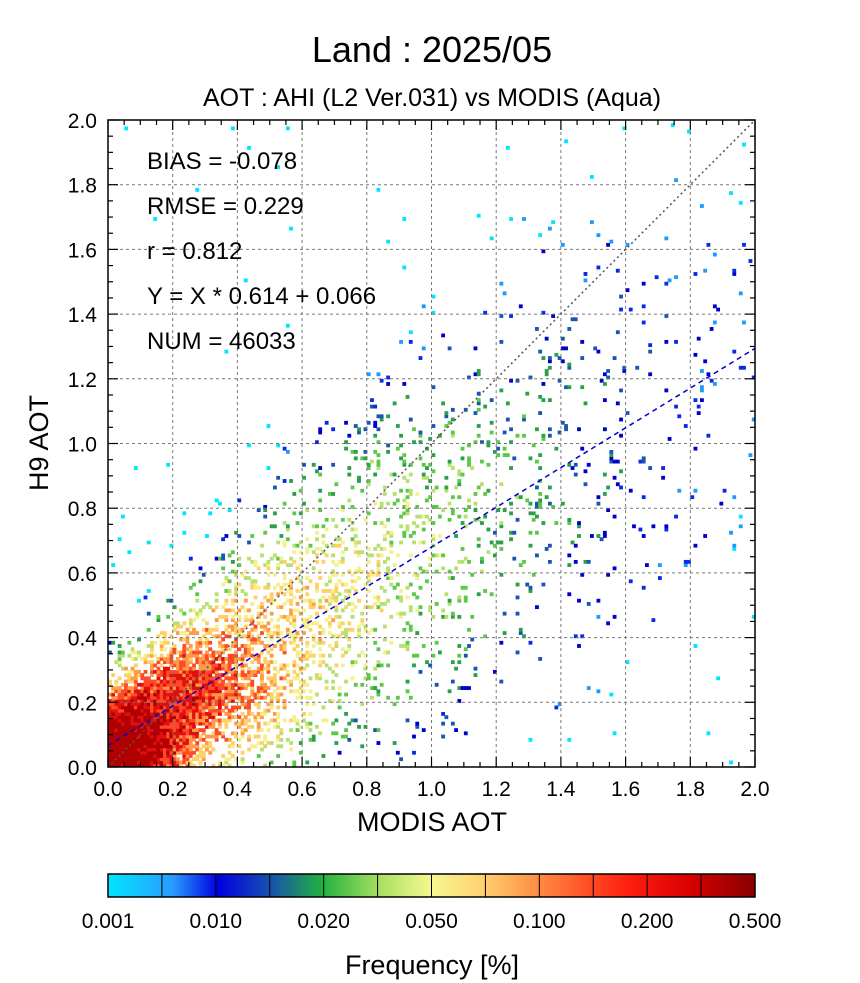  Describe the element at coordinates (754, 789) in the screenshot. I see `x-tick-label: 2.0` at that location.